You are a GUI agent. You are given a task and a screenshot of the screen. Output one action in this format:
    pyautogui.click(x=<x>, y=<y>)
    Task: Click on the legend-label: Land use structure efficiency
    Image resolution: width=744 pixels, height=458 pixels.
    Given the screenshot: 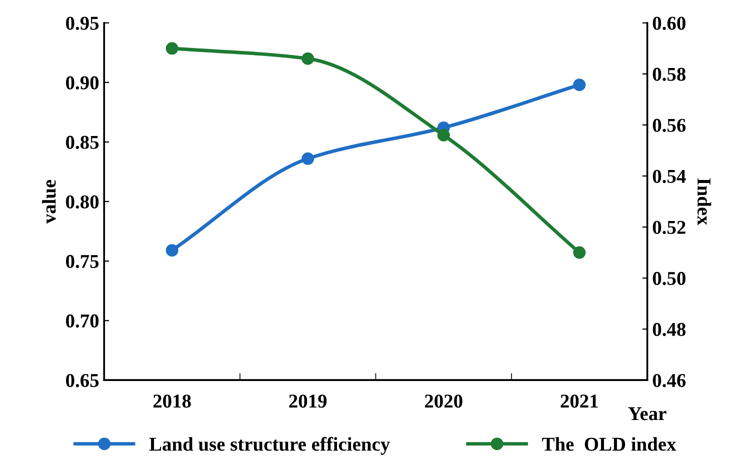 What is the action you would take?
    pyautogui.click(x=269, y=445)
    